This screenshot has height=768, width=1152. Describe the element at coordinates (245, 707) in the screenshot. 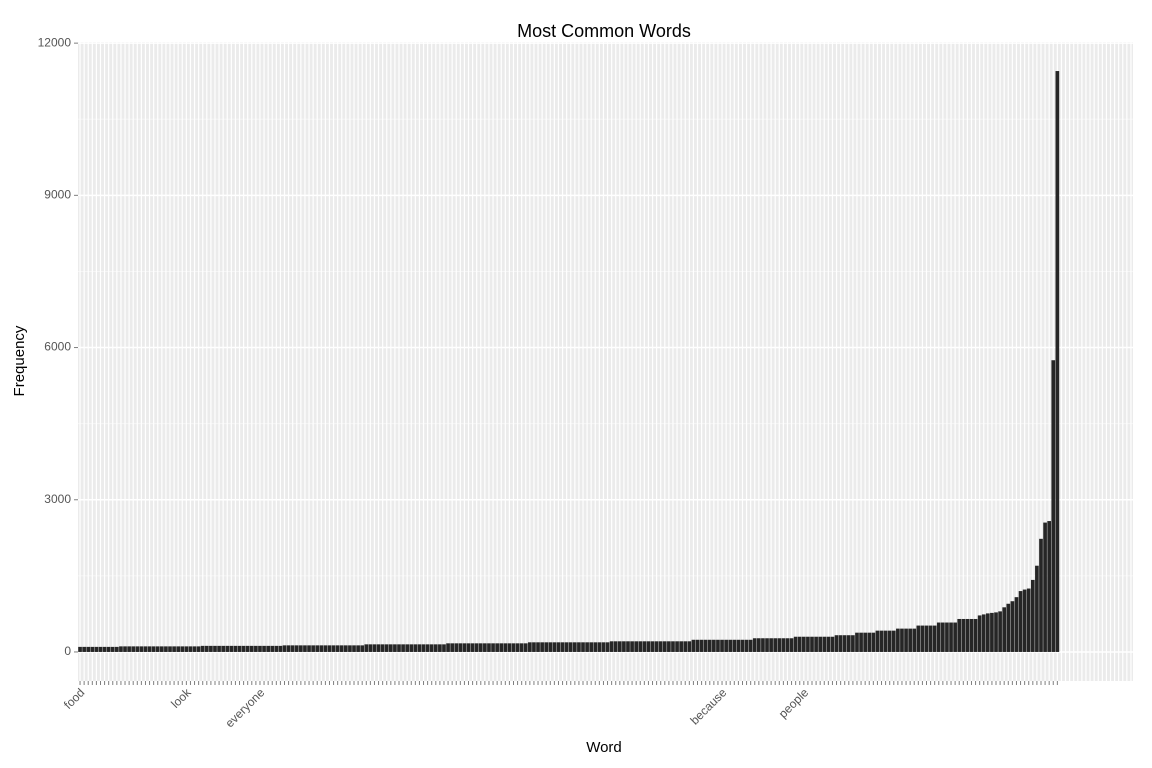

I see `x-tick-label: everyone` at that location.